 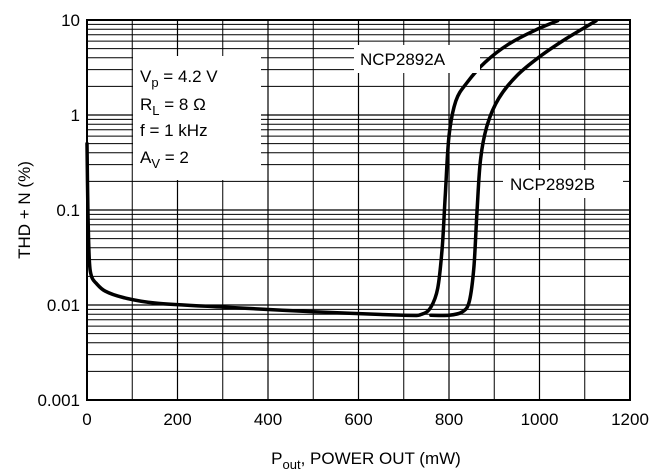 I want to click on conditions-box, so click(x=197, y=118).